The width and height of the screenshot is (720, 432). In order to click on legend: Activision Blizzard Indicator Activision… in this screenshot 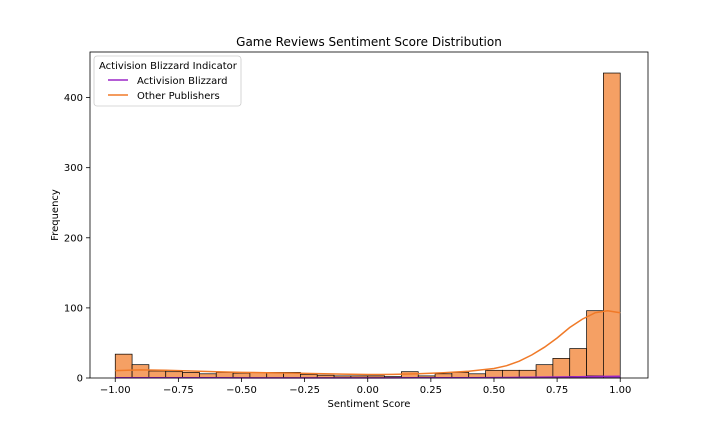, I will do `click(167, 81)`.